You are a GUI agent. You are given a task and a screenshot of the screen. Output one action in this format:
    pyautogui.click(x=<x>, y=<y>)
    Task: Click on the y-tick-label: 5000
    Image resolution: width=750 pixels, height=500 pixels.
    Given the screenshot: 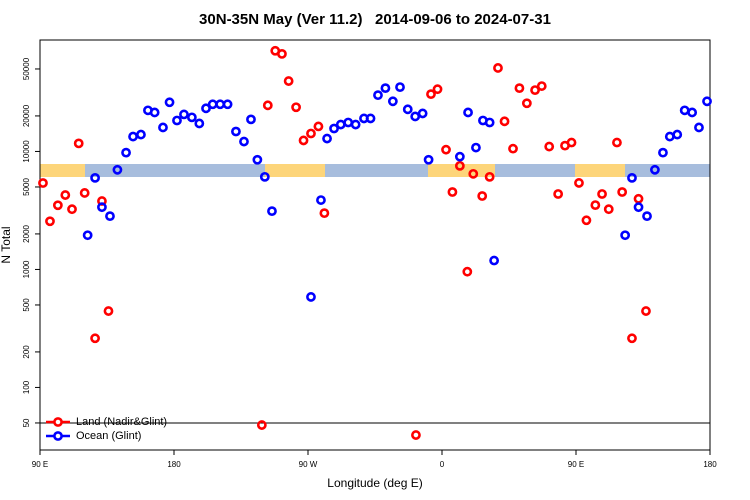 What is the action you would take?
    pyautogui.click(x=26, y=187)
    